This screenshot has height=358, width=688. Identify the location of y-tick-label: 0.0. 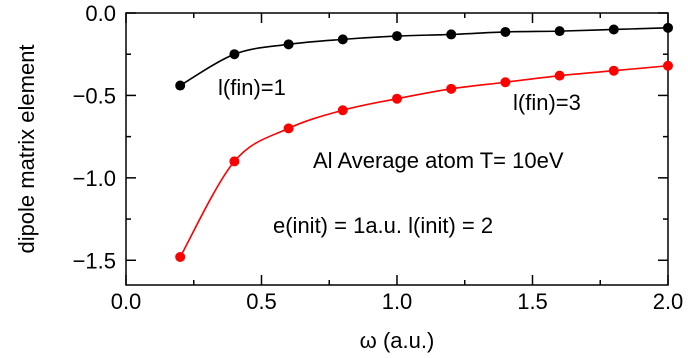
(100, 13).